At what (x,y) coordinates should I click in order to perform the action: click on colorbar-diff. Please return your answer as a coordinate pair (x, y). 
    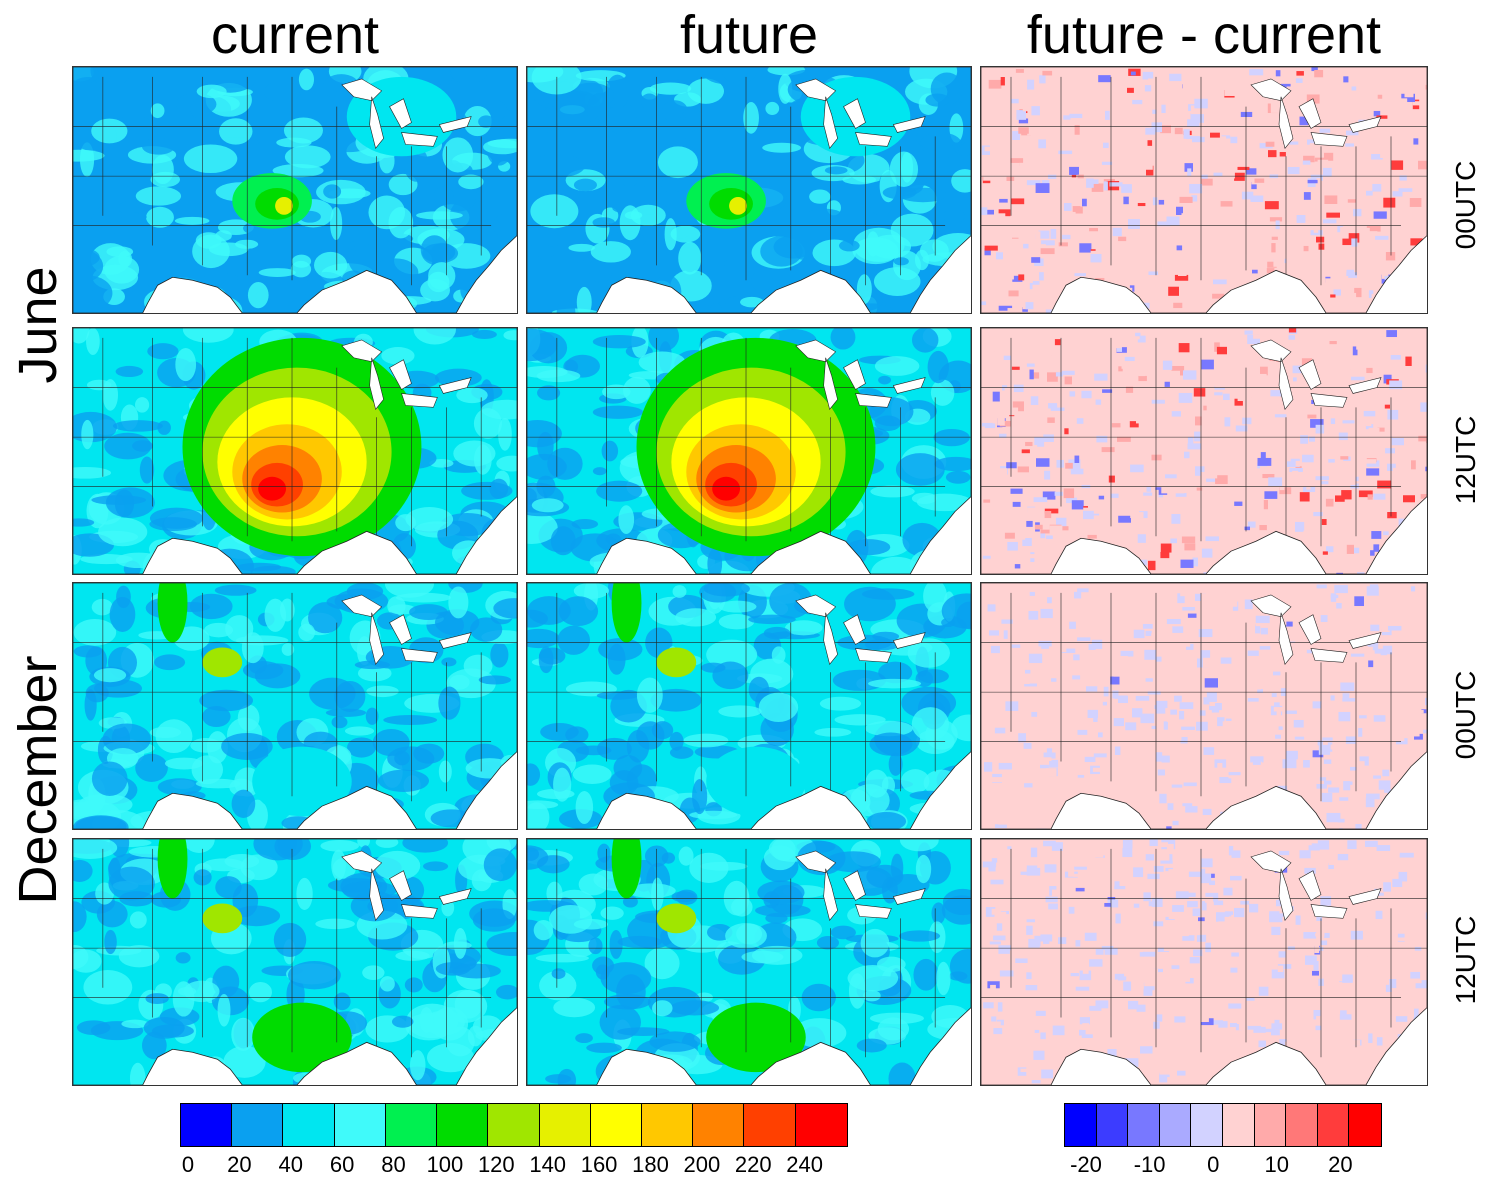
    Looking at the image, I should click on (1223, 1125).